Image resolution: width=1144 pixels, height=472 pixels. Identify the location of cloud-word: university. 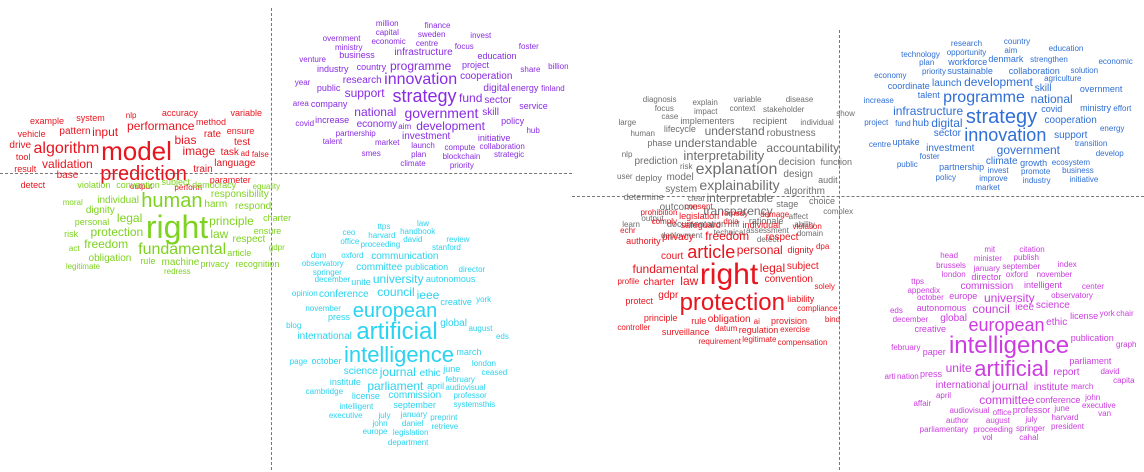
(1009, 297).